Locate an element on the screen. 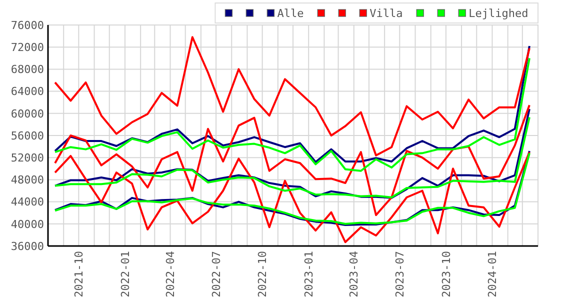 The height and width of the screenshot is (300, 585). x-tick-label: 2023-01 is located at coordinates (309, 274).